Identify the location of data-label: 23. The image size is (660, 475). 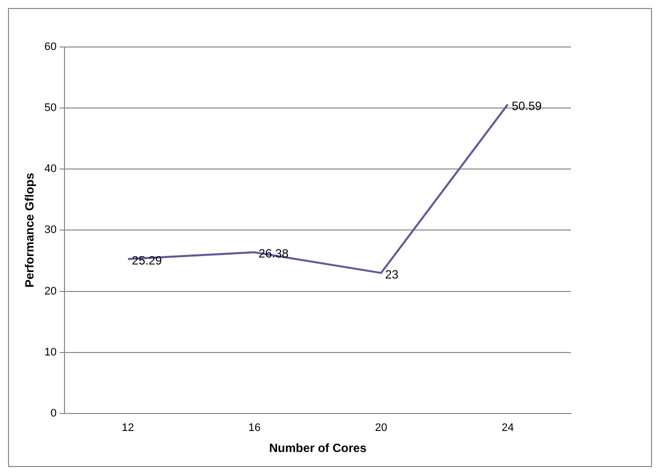
(392, 274).